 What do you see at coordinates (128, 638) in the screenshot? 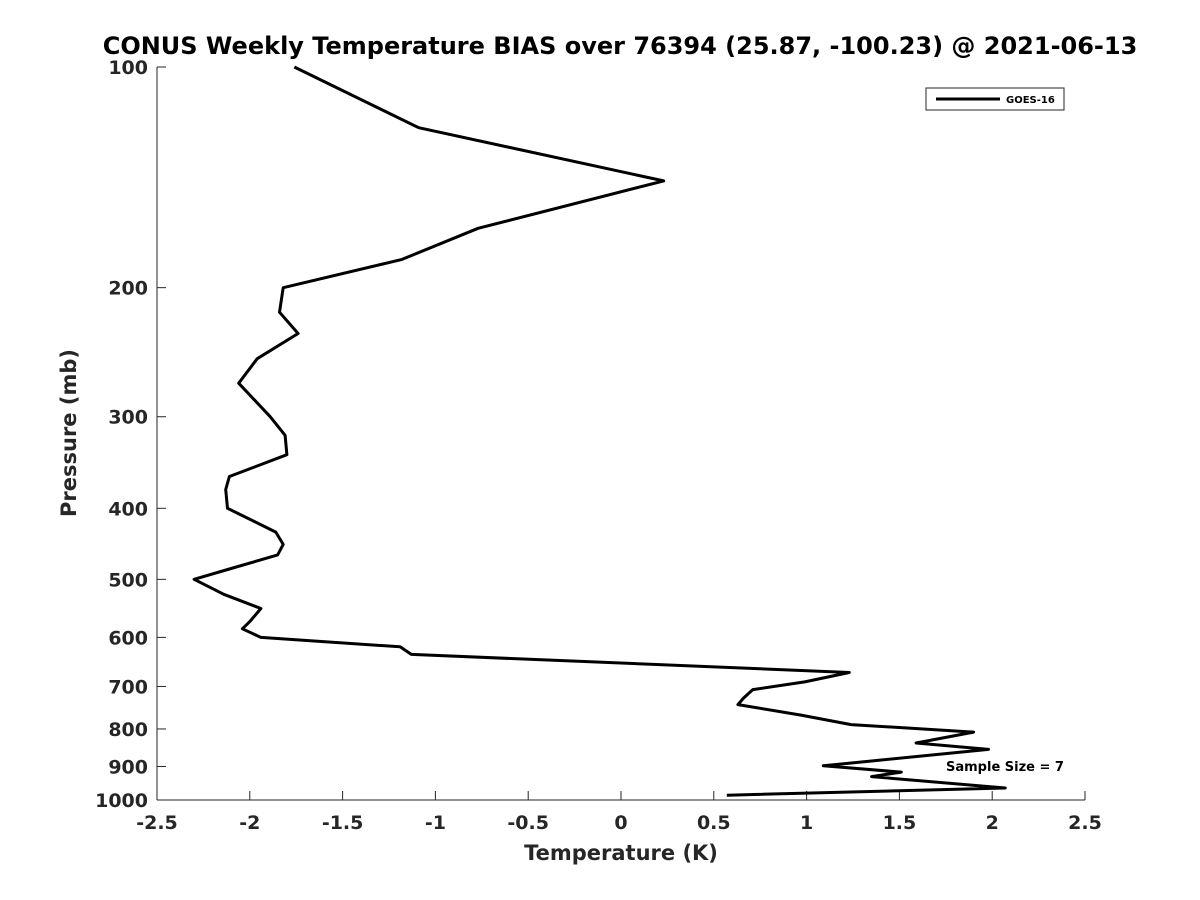
I see `y-tick-label: 600` at bounding box center [128, 638].